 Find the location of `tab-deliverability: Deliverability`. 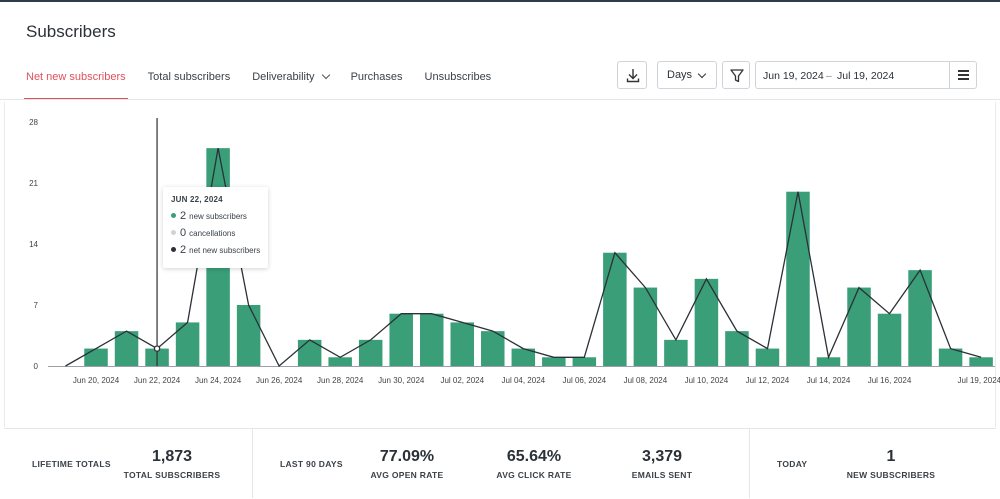

tab-deliverability: Deliverability is located at coordinates (291, 83).